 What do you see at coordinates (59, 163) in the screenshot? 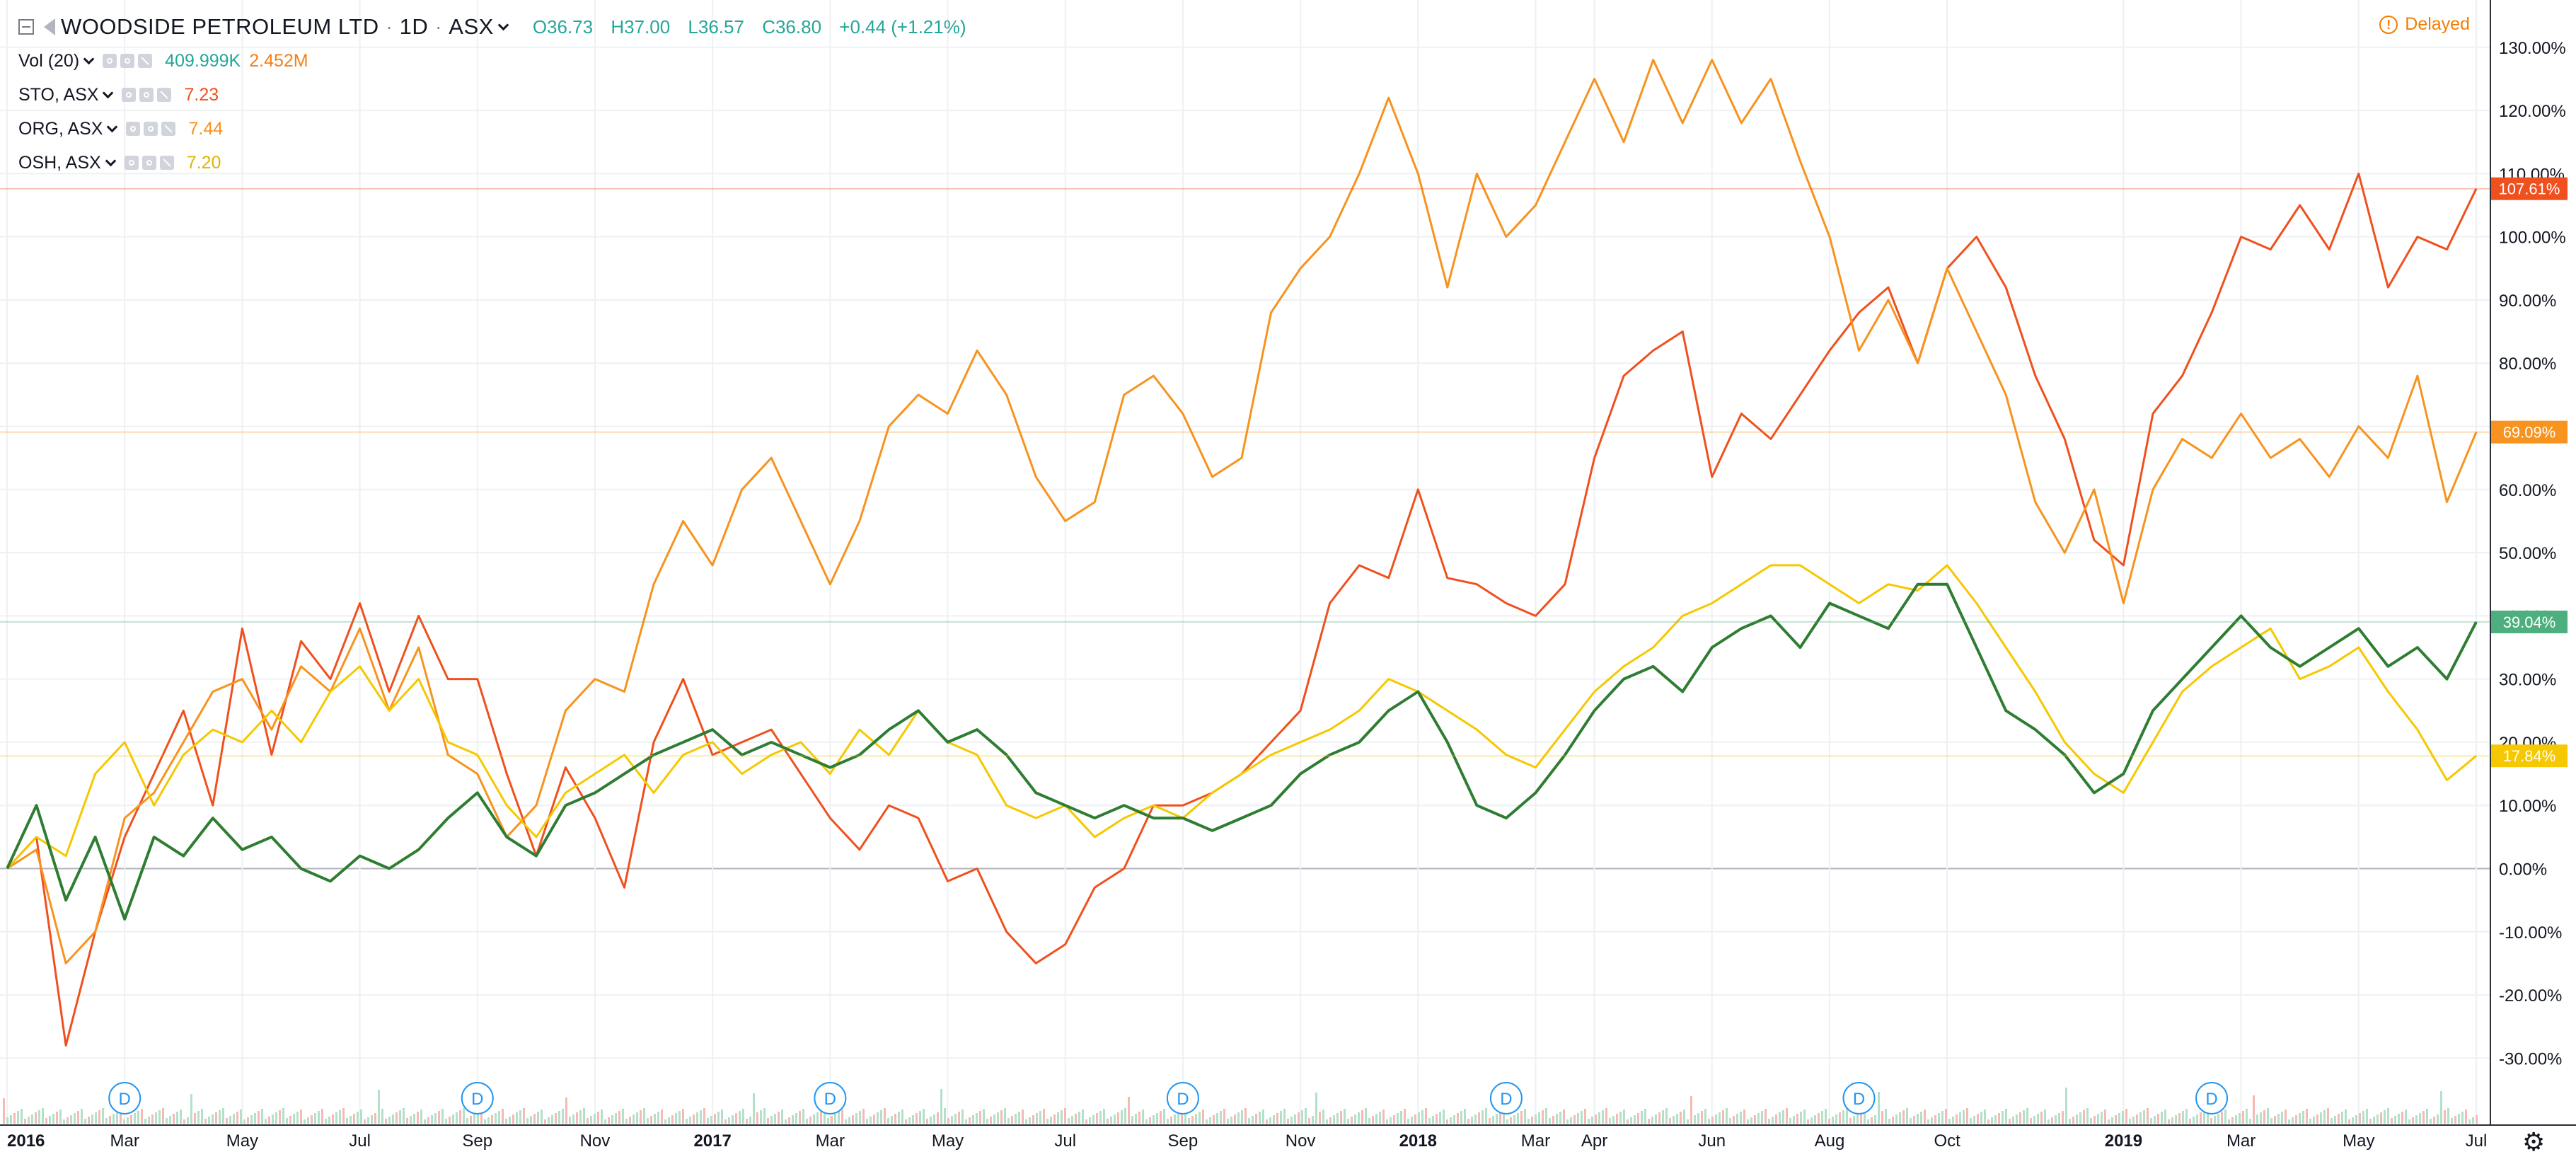
I see `comparison-label: OSH, ASX` at bounding box center [59, 163].